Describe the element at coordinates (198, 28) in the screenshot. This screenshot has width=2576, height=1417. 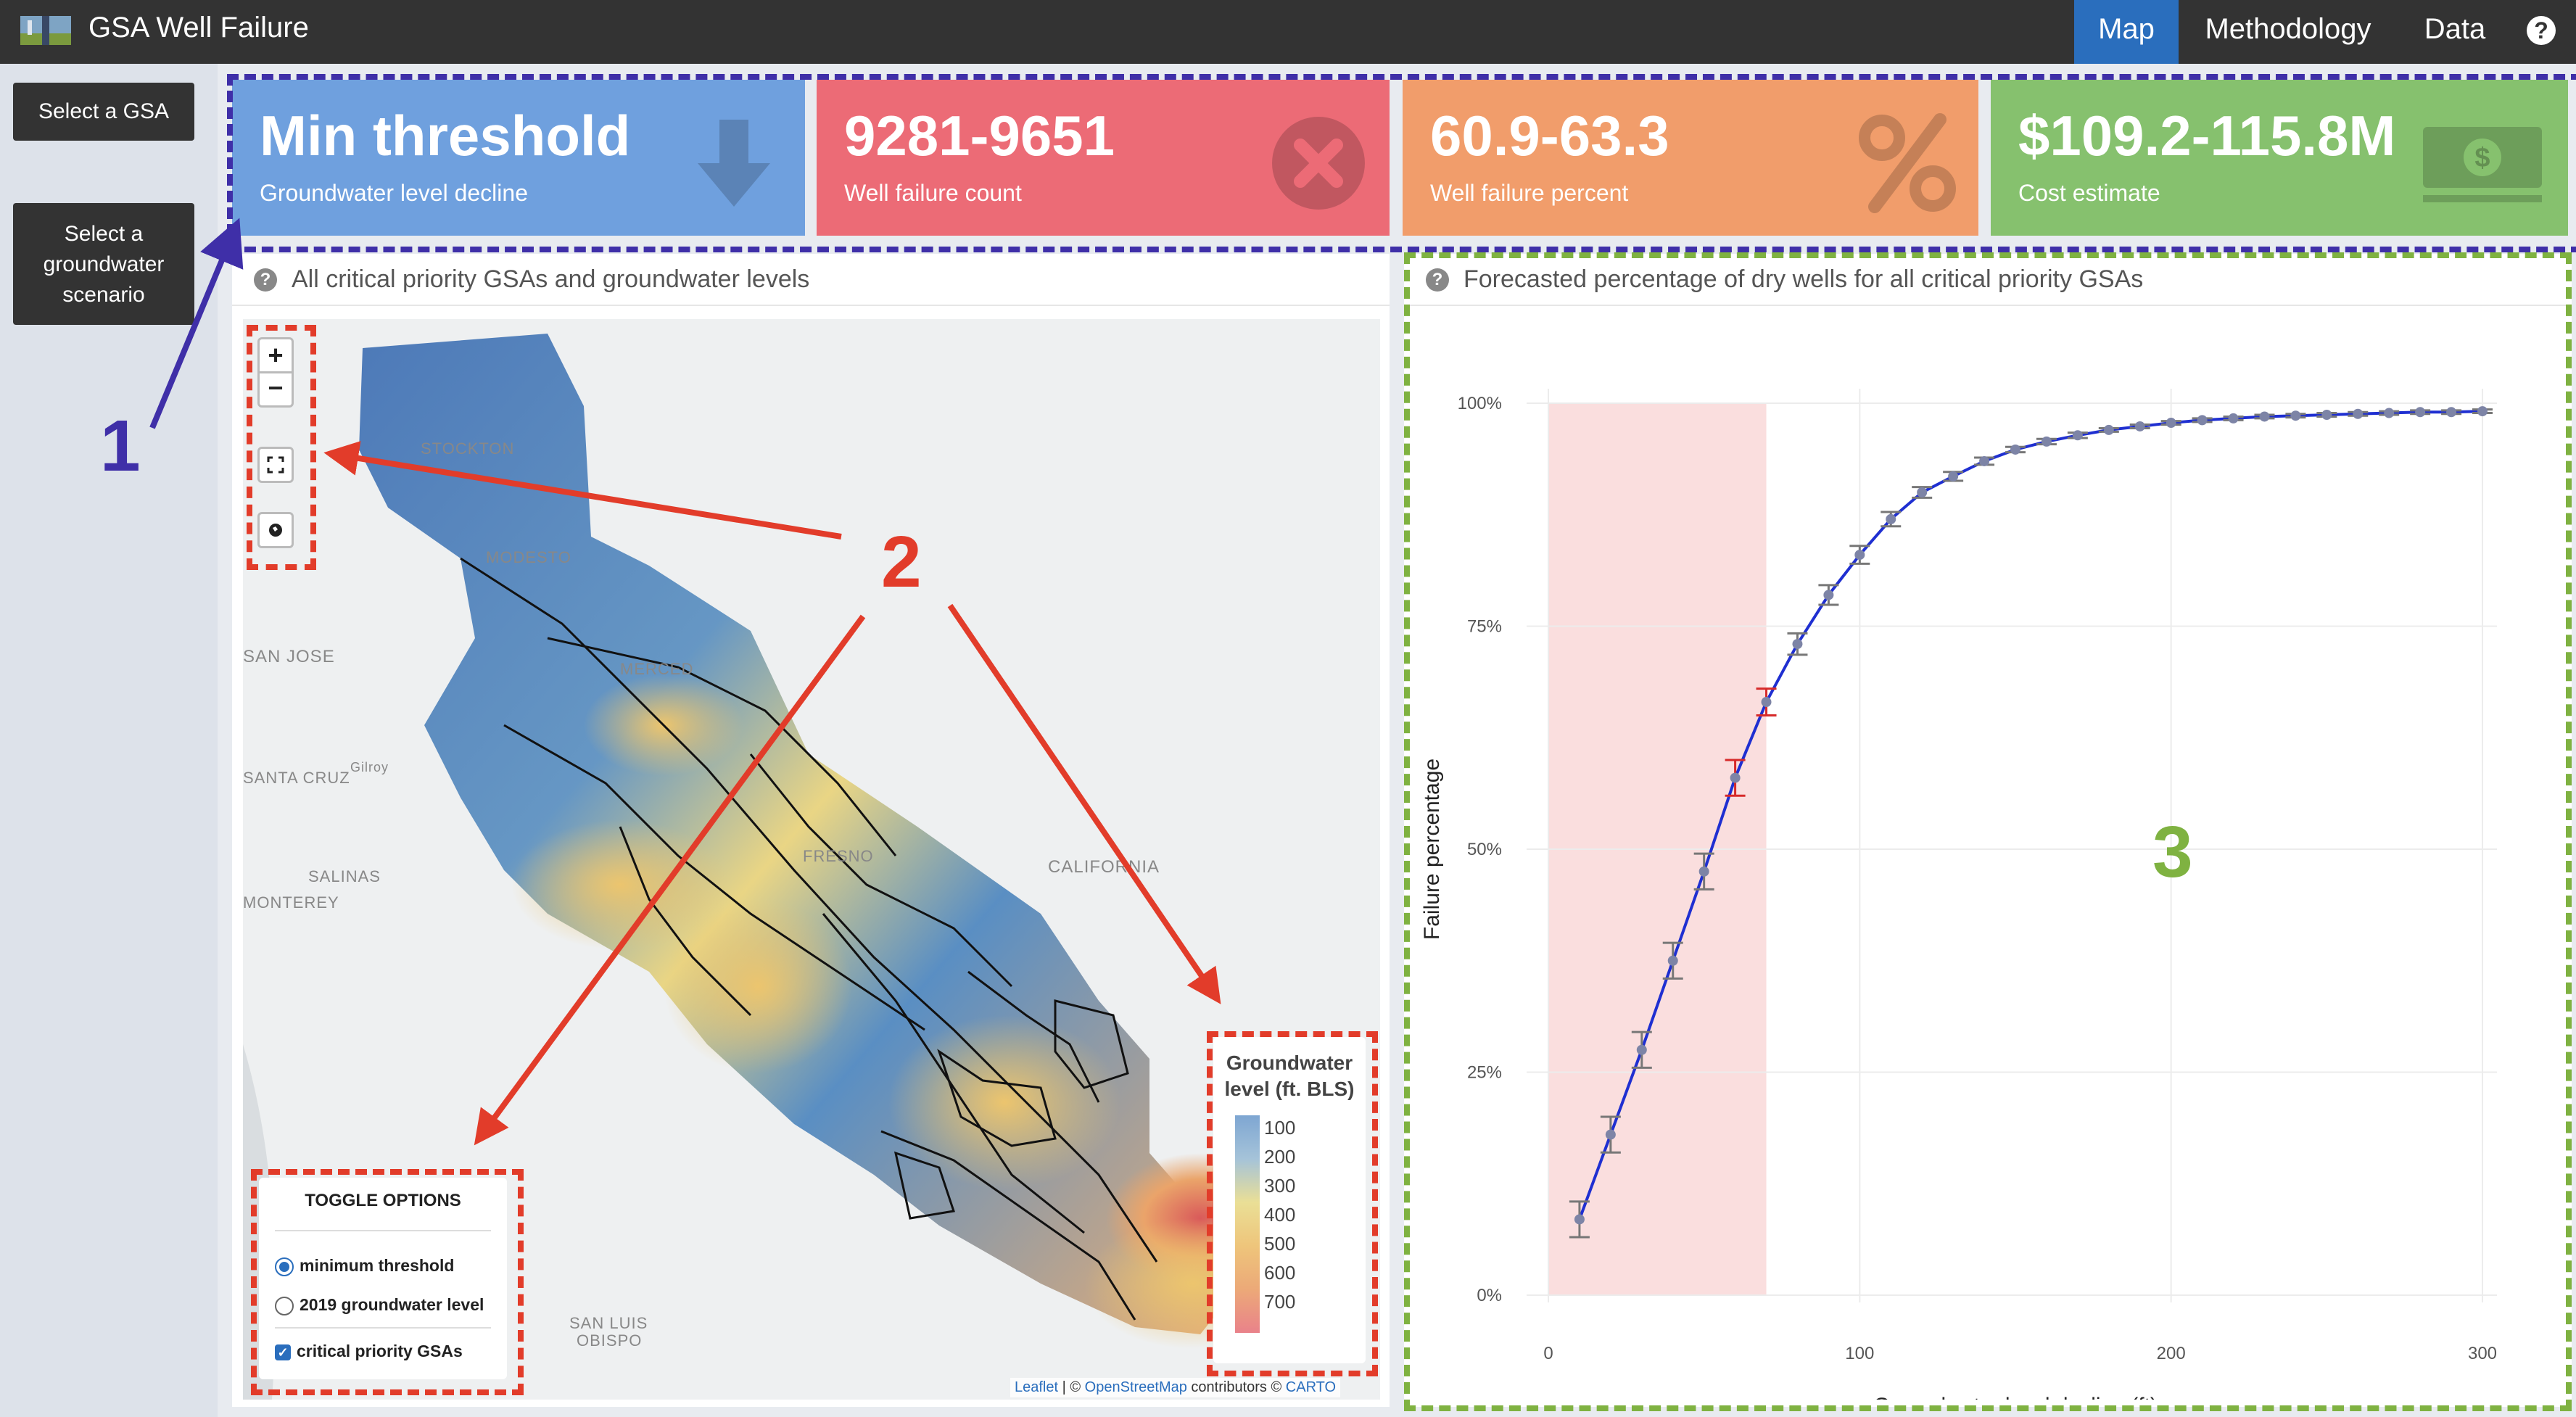
I see `app-title: GSA Well Failure` at that location.